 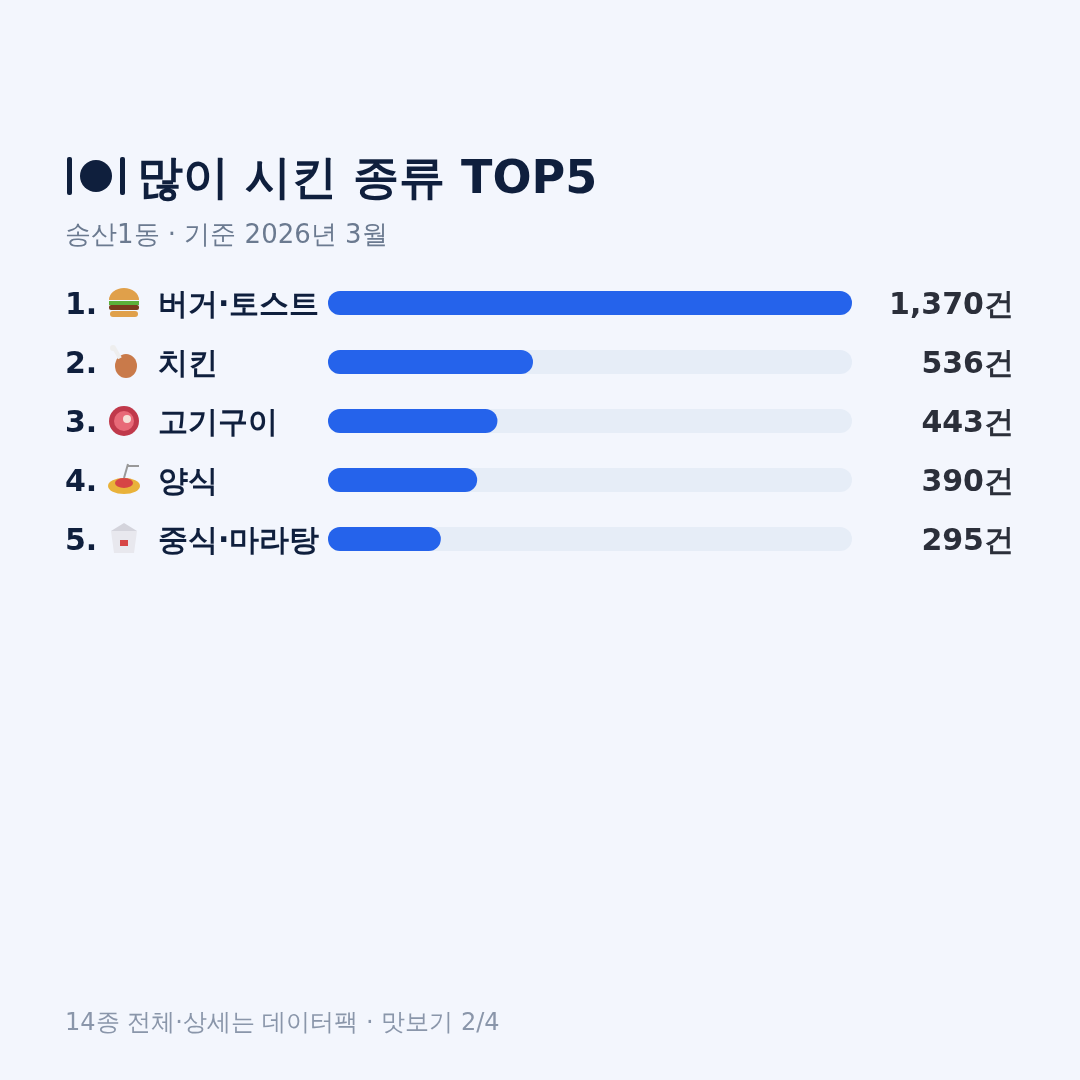 I want to click on category-label: 4. 양식, so click(x=141, y=480).